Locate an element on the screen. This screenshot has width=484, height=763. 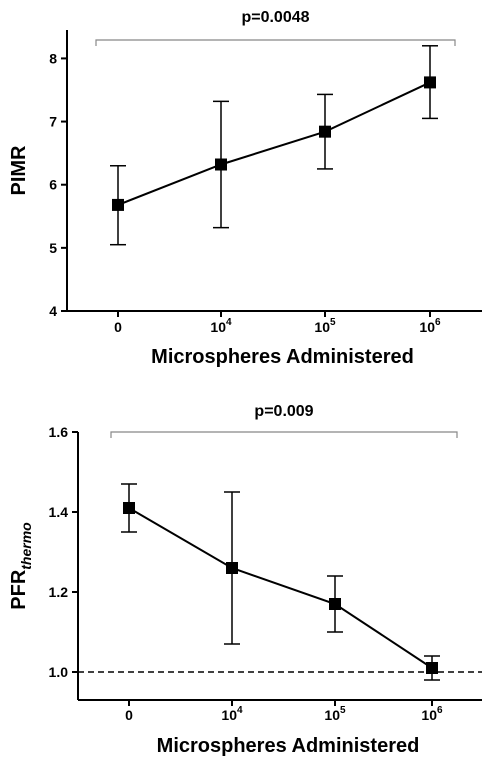
y-tick-label: 1.0 is located at coordinates (59, 672).